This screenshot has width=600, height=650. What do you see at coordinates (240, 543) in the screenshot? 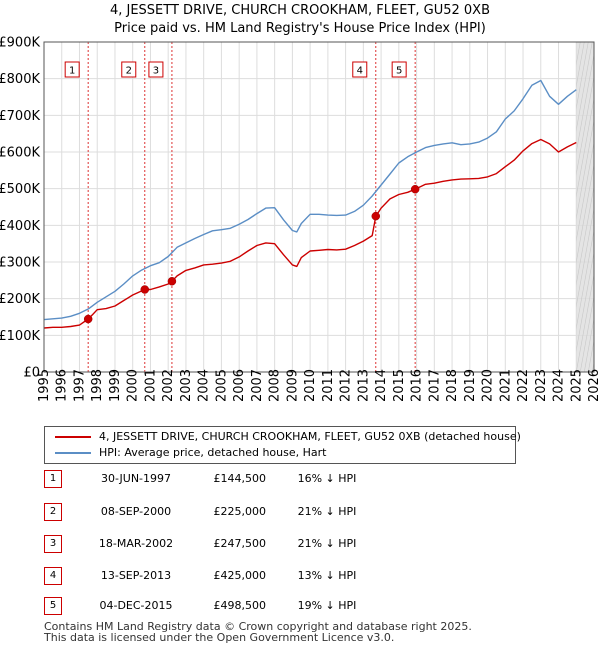
I see `sale-price: £247,500` at bounding box center [240, 543].